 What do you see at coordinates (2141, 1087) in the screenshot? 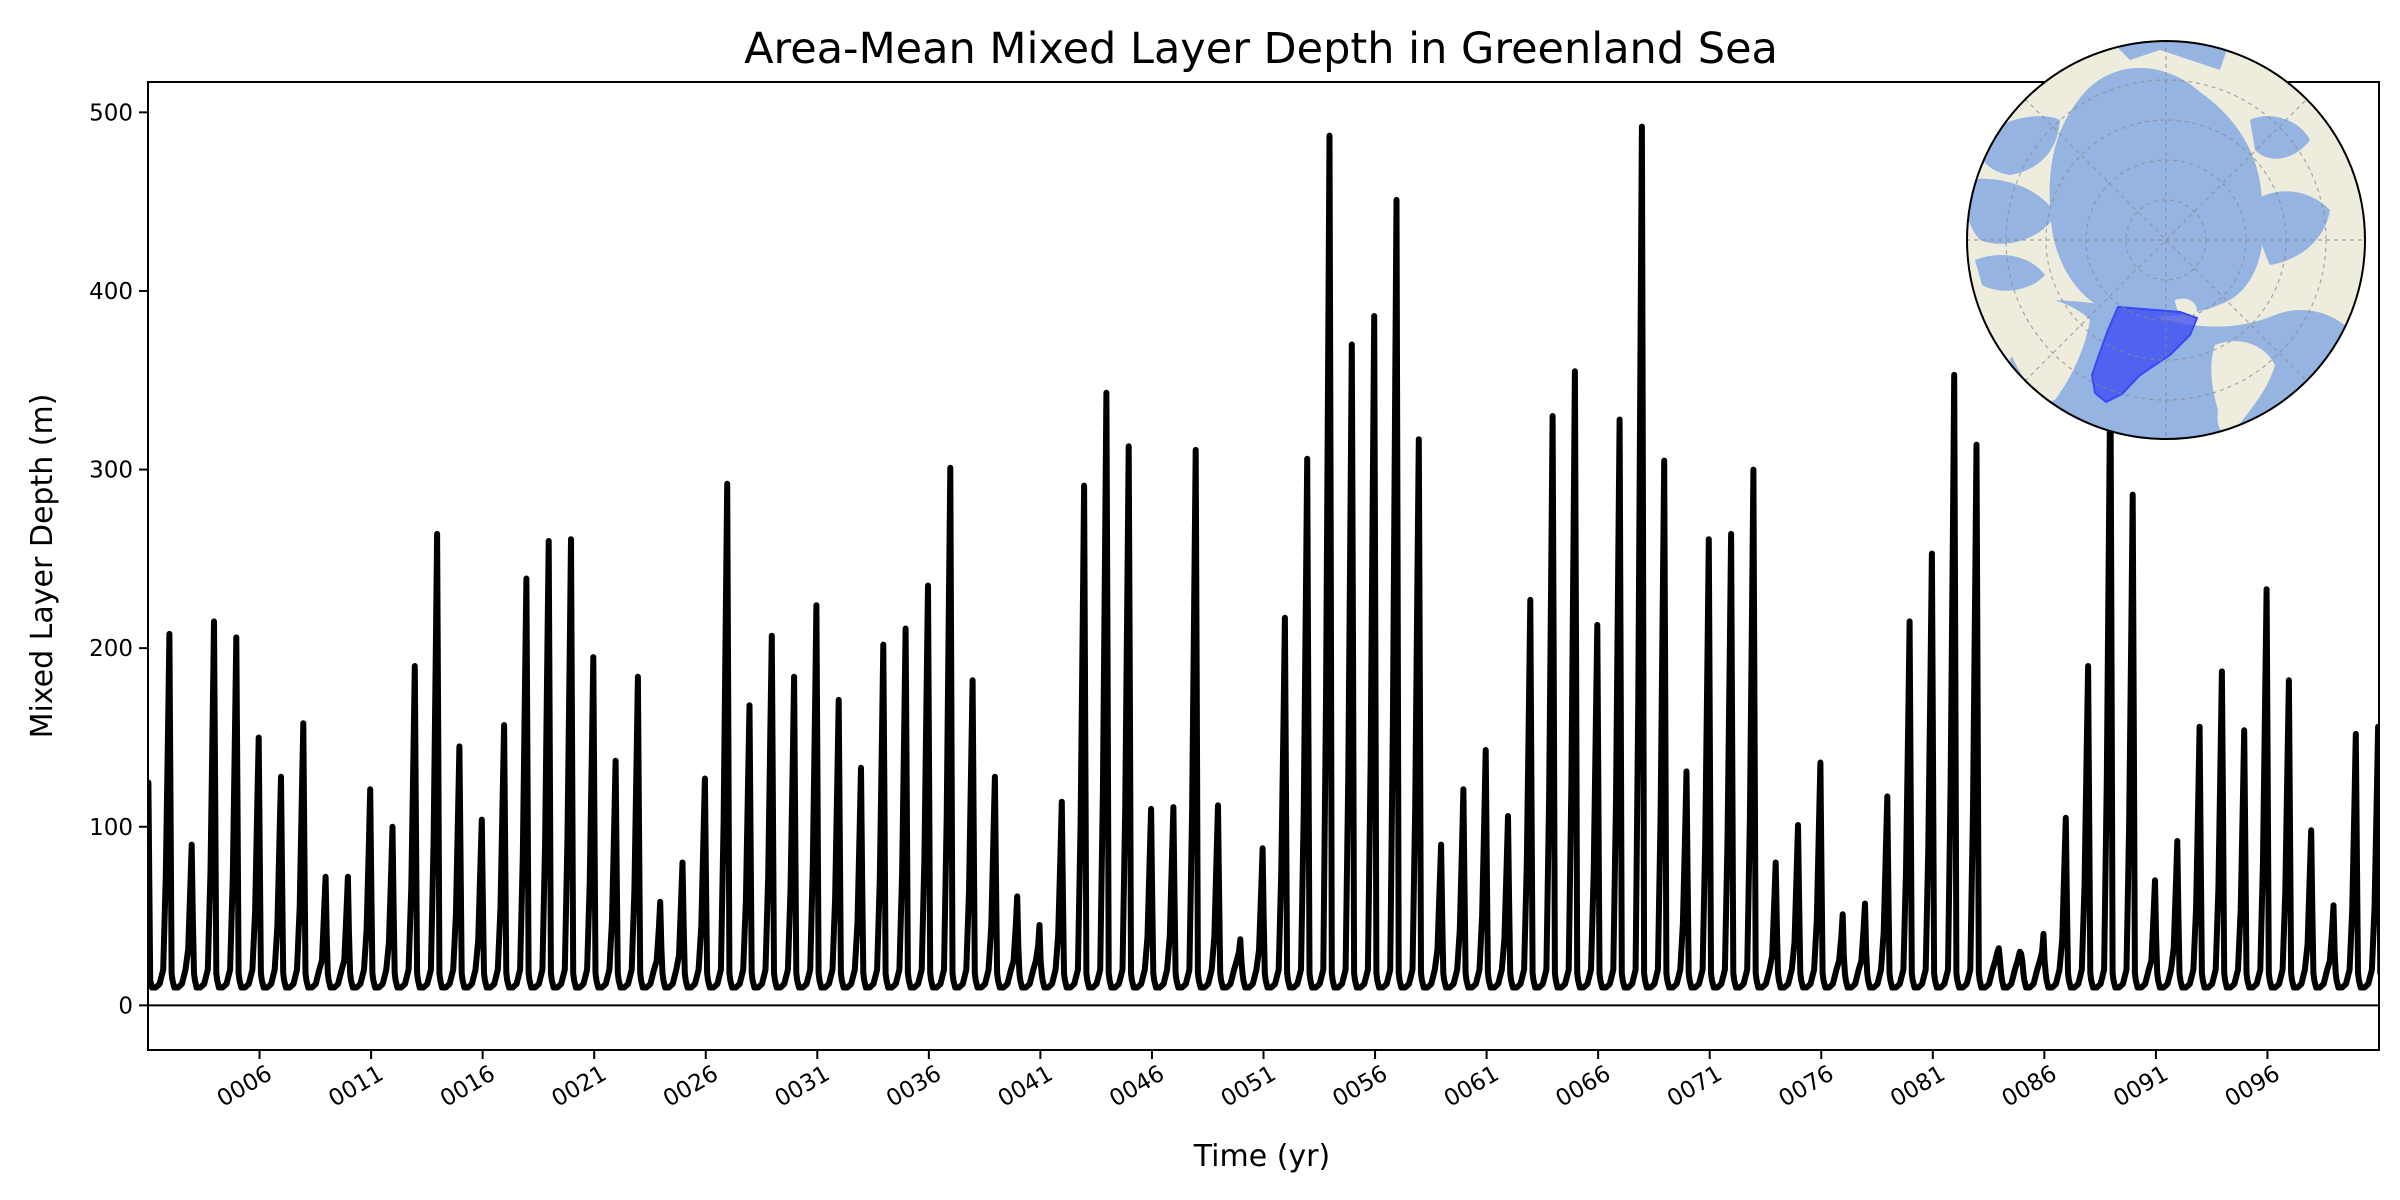
I see `x-tick-label: 0091` at bounding box center [2141, 1087].